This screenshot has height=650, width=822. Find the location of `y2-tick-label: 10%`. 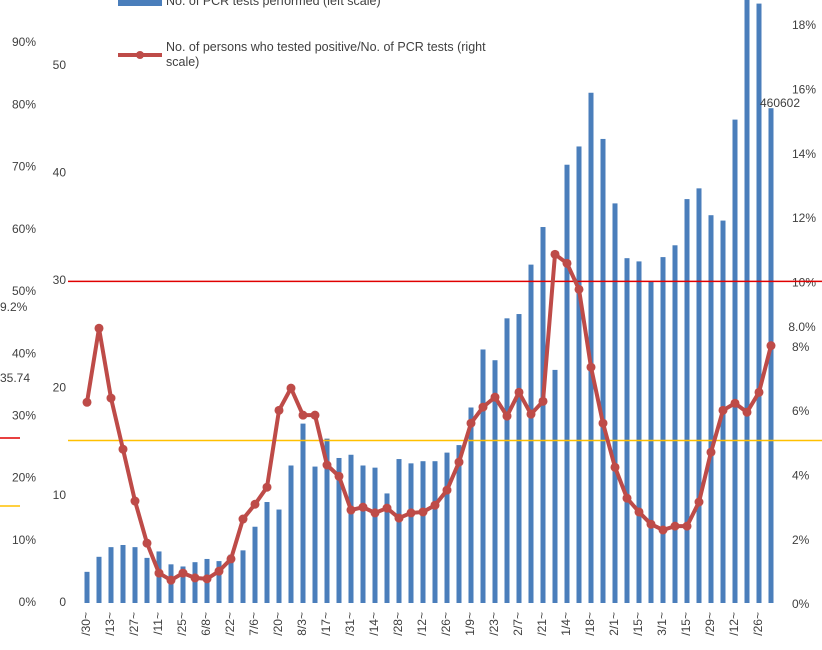

y2-tick-label: 10% is located at coordinates (804, 283).